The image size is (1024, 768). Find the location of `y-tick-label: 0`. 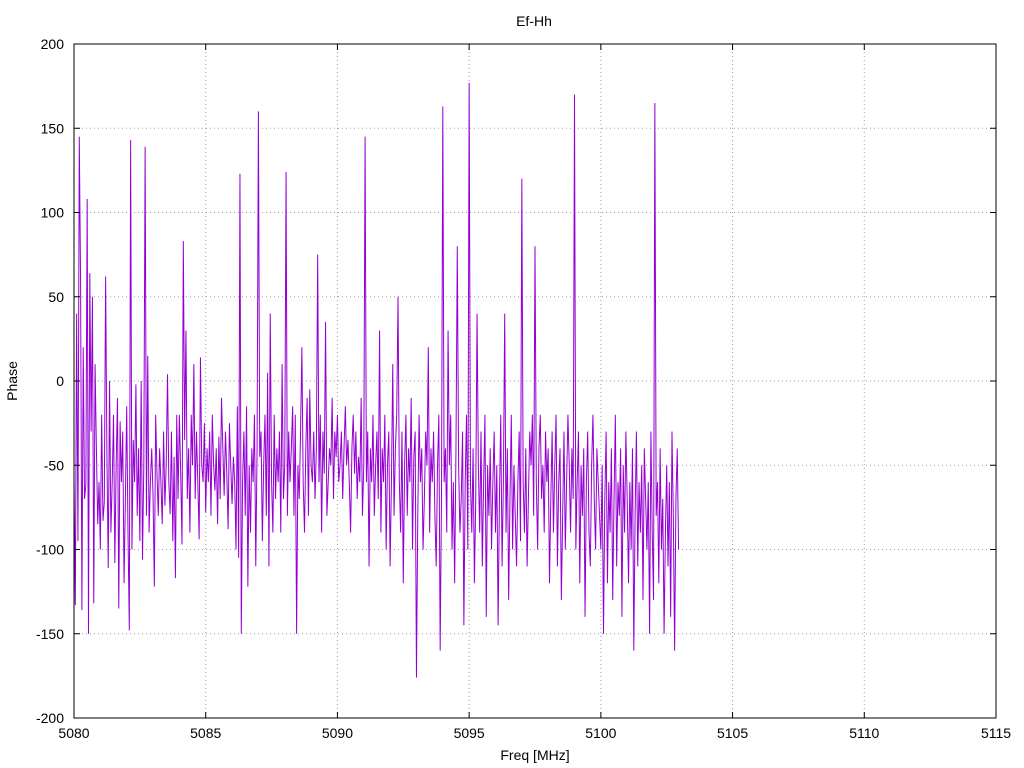

y-tick-label: 0 is located at coordinates (60, 381).